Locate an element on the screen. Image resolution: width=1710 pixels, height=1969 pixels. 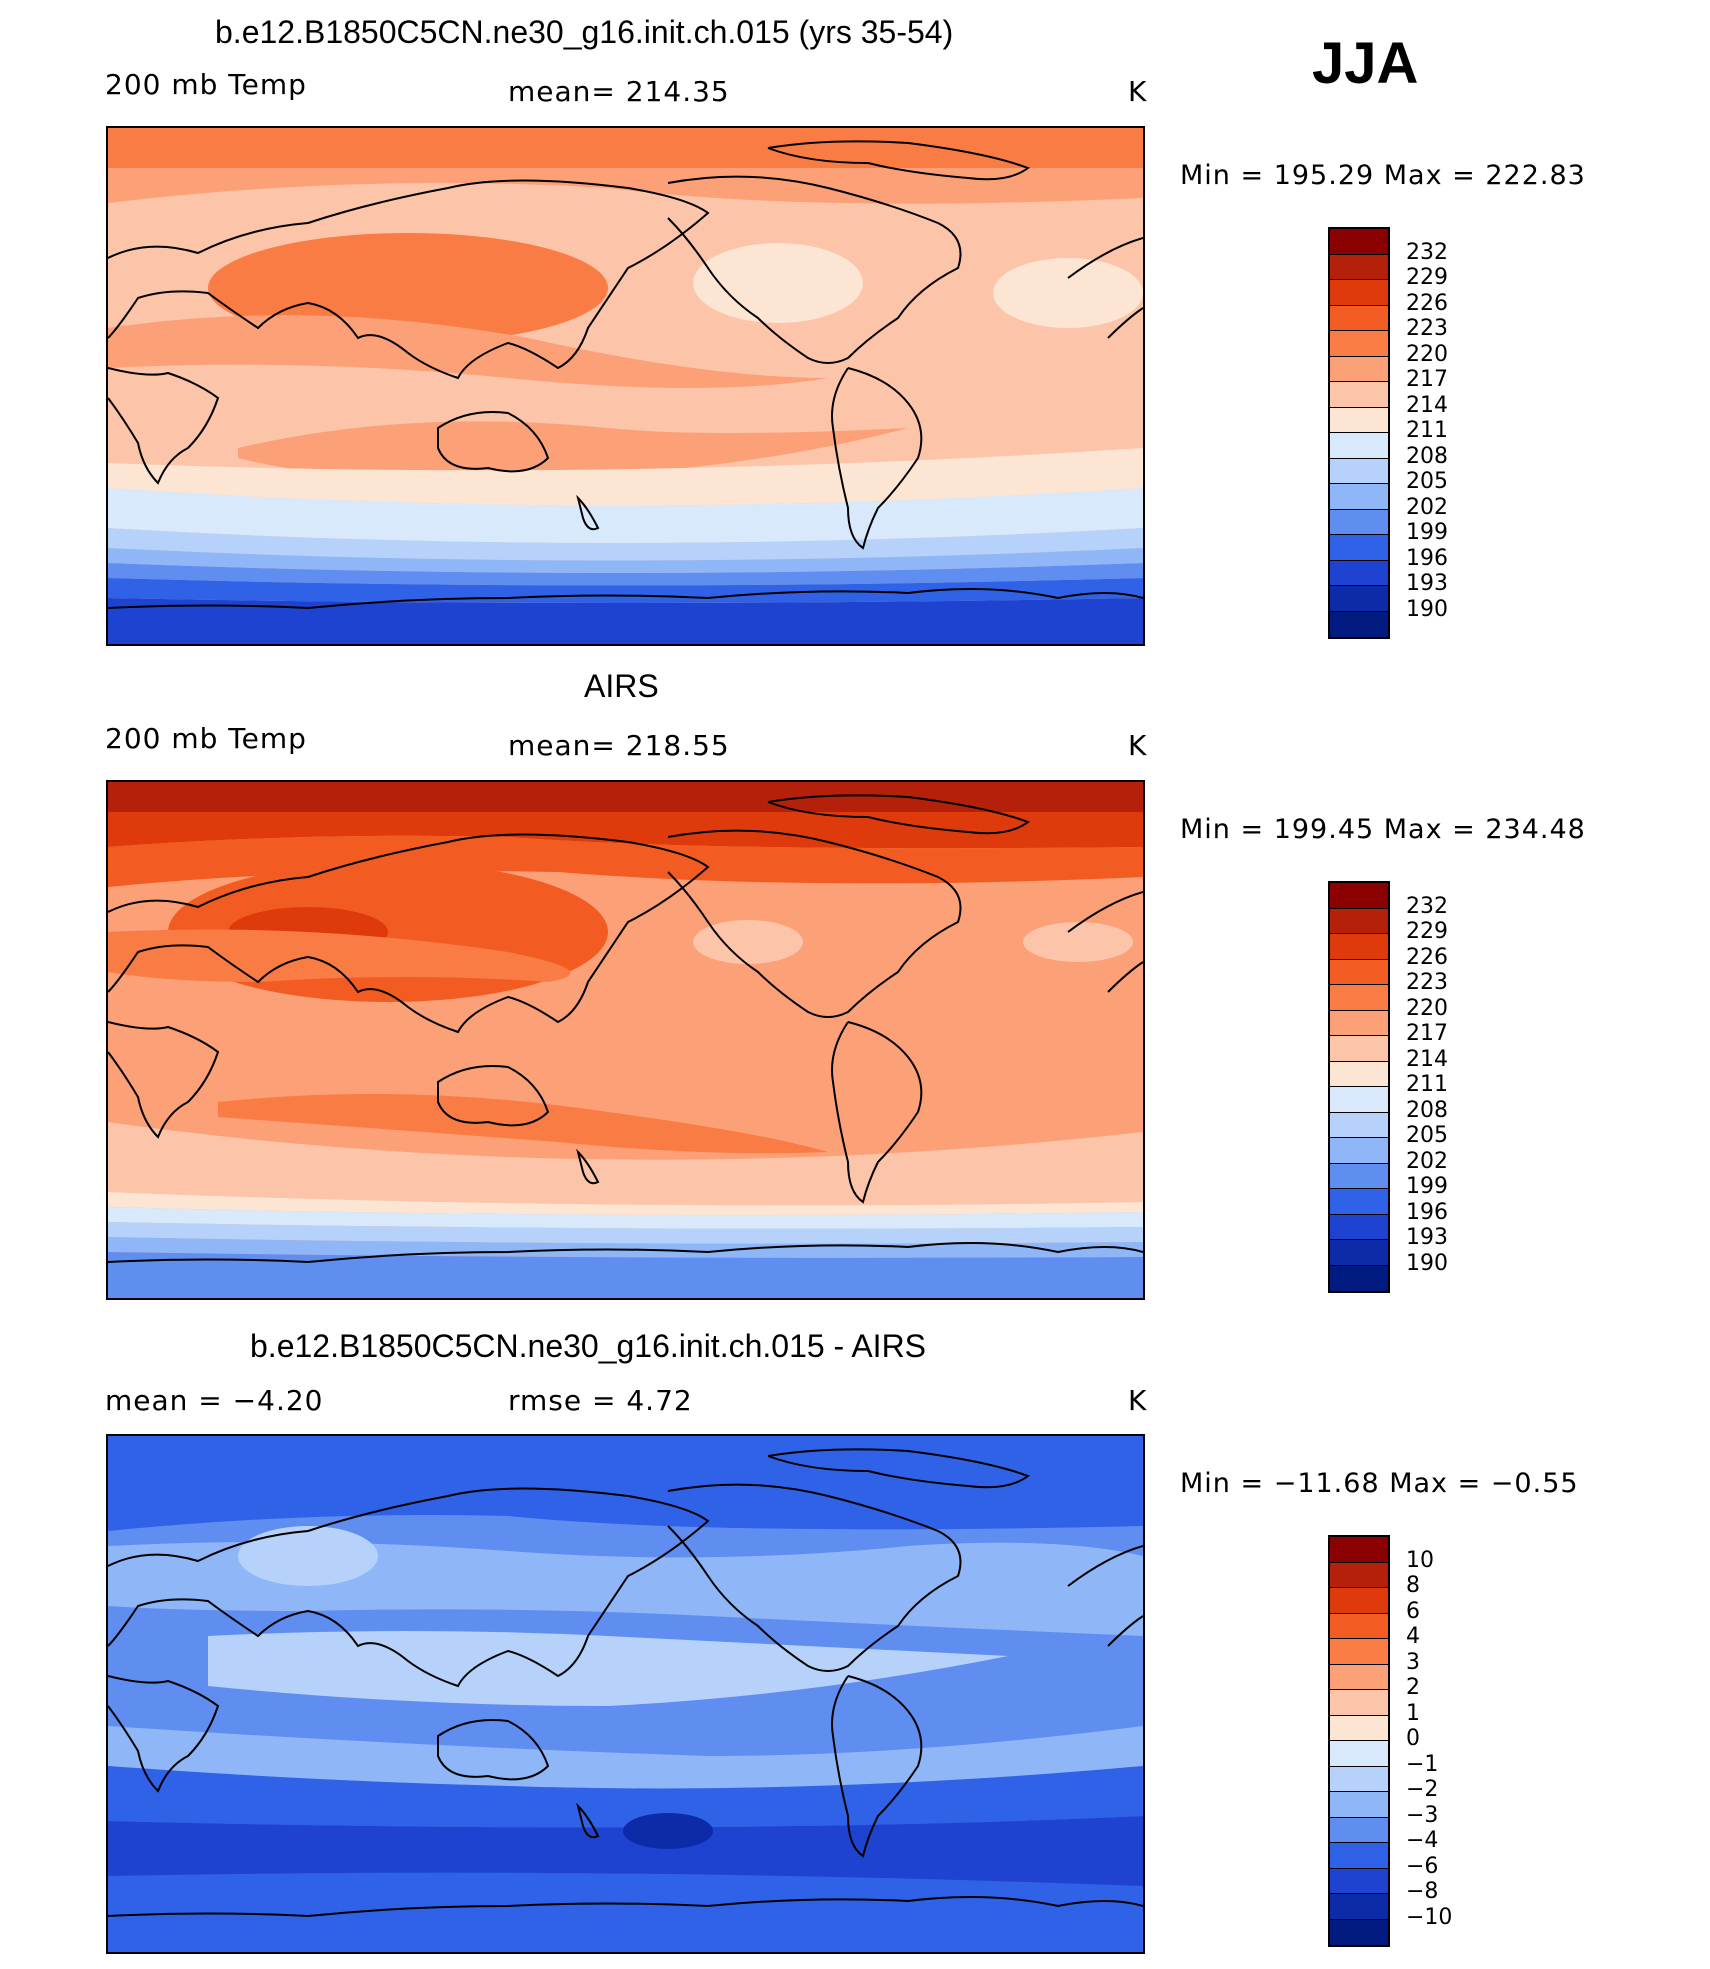
panel3-deep-patch is located at coordinates (668, 1831).